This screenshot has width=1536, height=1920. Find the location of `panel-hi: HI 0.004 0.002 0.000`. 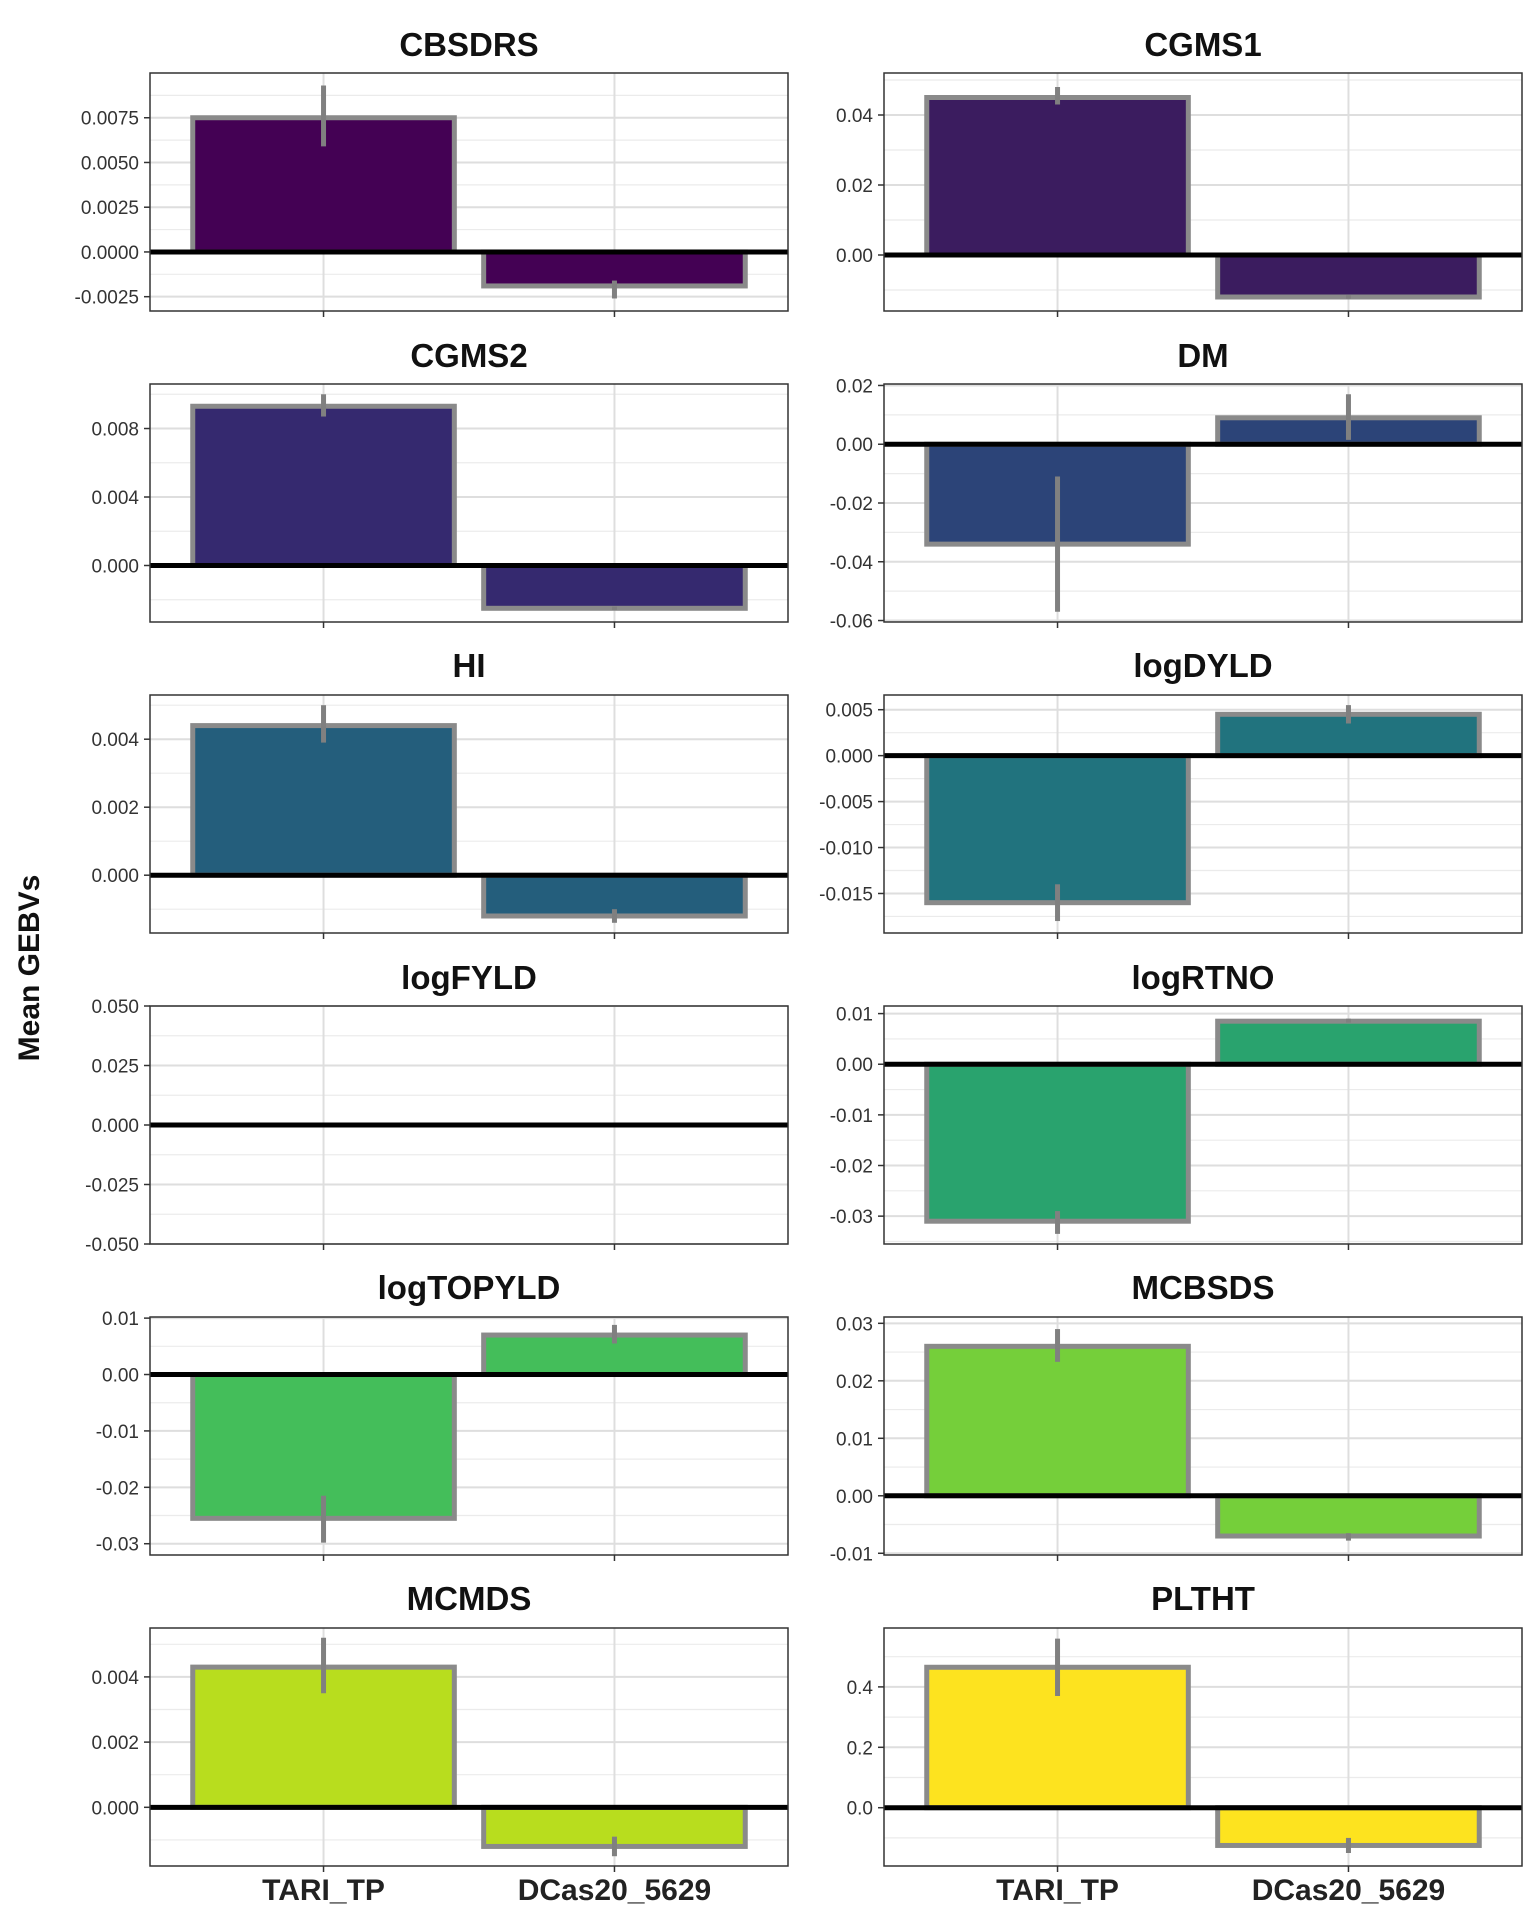

panel-hi: HI 0.004 0.002 0.000 is located at coordinates (440, 793).